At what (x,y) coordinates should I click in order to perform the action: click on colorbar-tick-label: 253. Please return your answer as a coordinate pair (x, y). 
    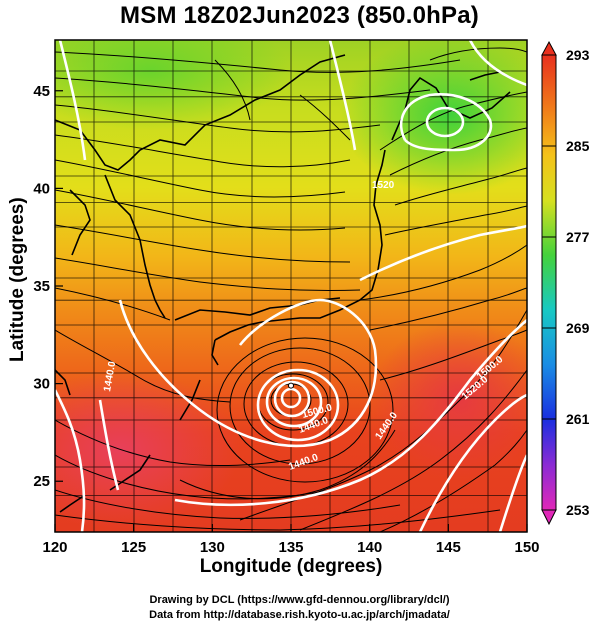
    Looking at the image, I should click on (578, 510).